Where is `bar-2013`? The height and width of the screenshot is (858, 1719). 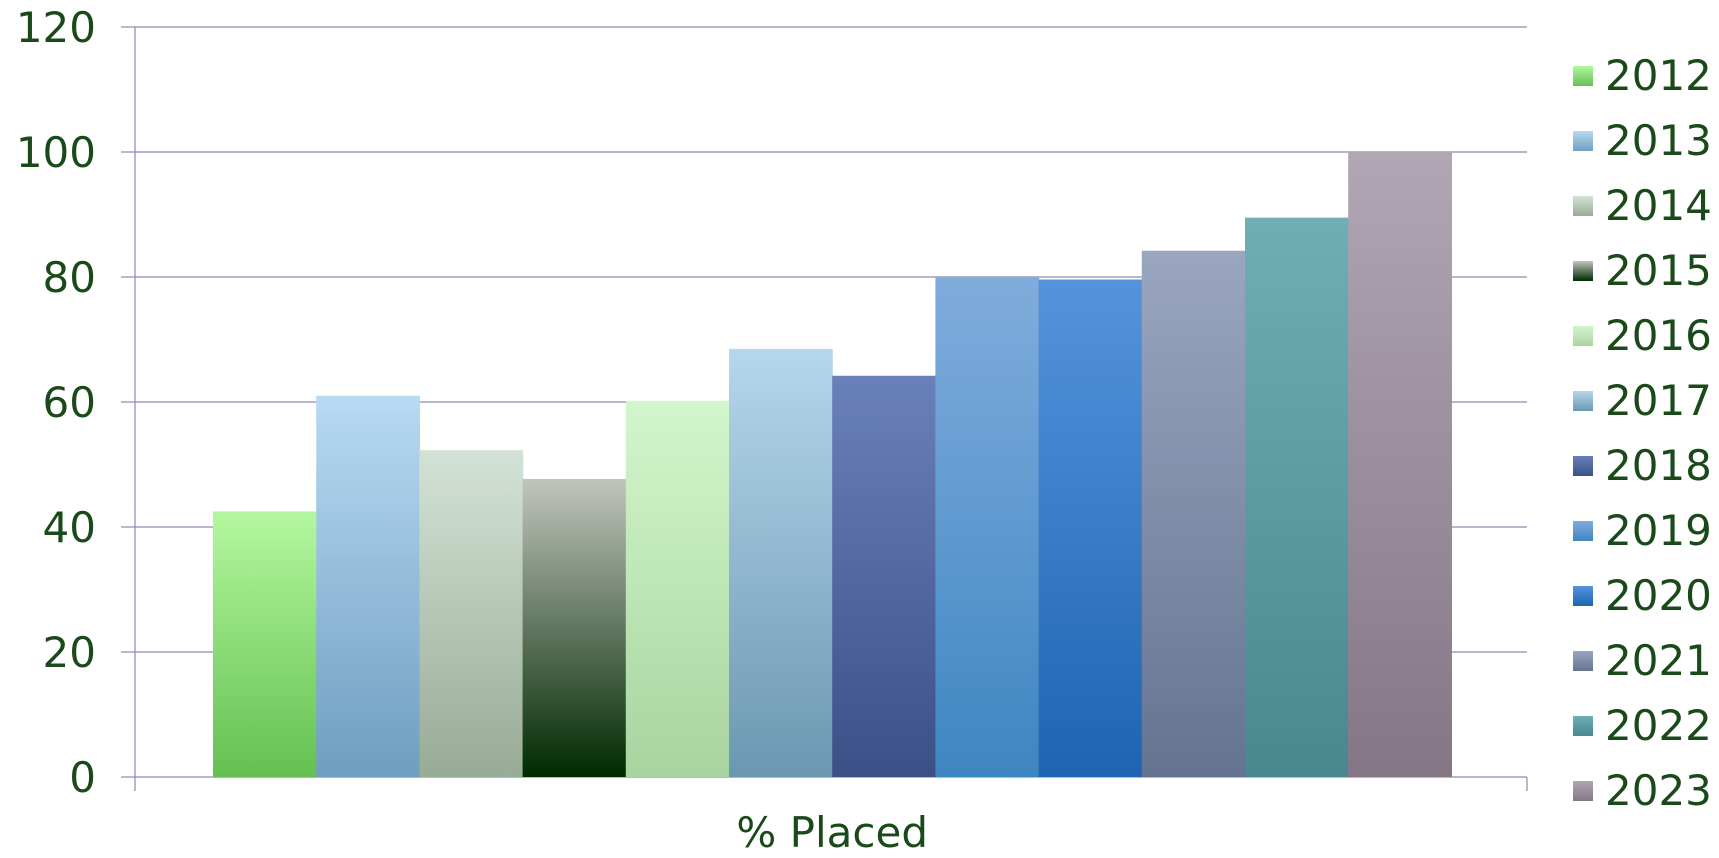
bar-2013 is located at coordinates (368, 586).